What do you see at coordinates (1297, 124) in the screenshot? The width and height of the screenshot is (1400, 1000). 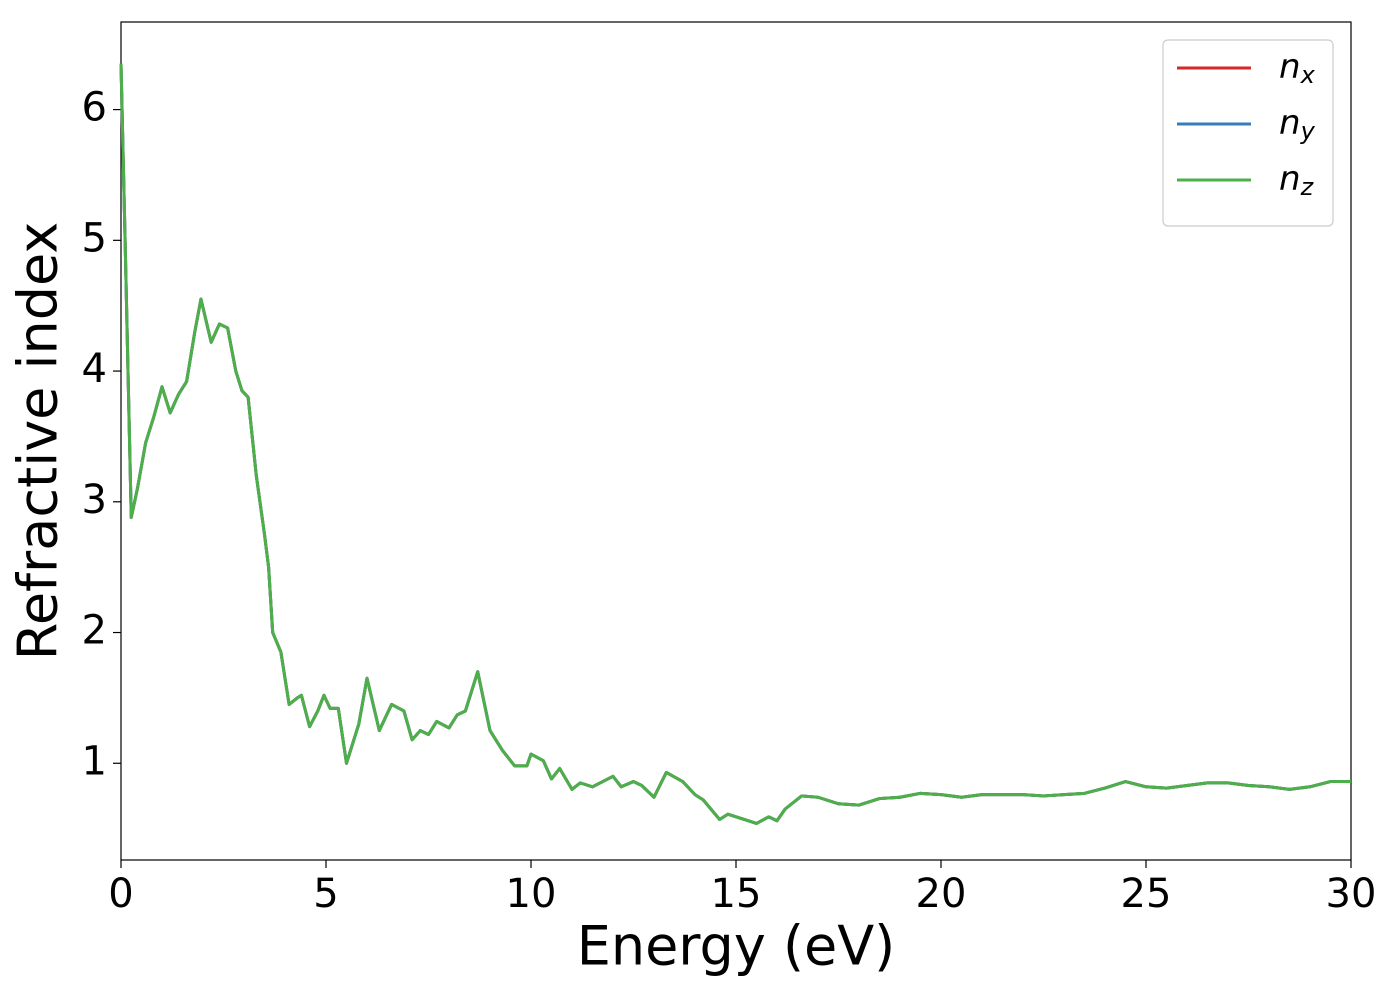 I see `legend-label: ny` at bounding box center [1297, 124].